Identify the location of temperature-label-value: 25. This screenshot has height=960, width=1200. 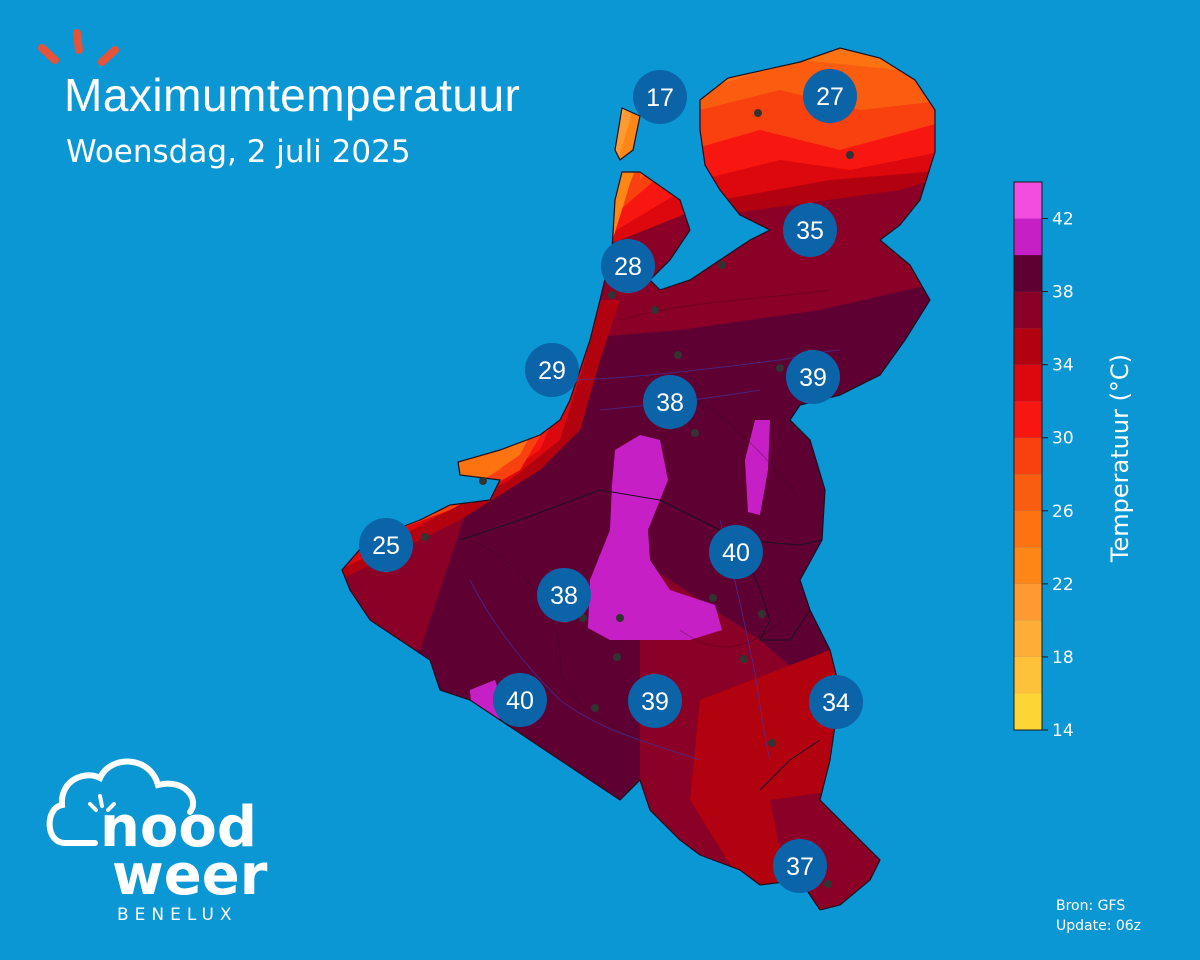
(386, 546).